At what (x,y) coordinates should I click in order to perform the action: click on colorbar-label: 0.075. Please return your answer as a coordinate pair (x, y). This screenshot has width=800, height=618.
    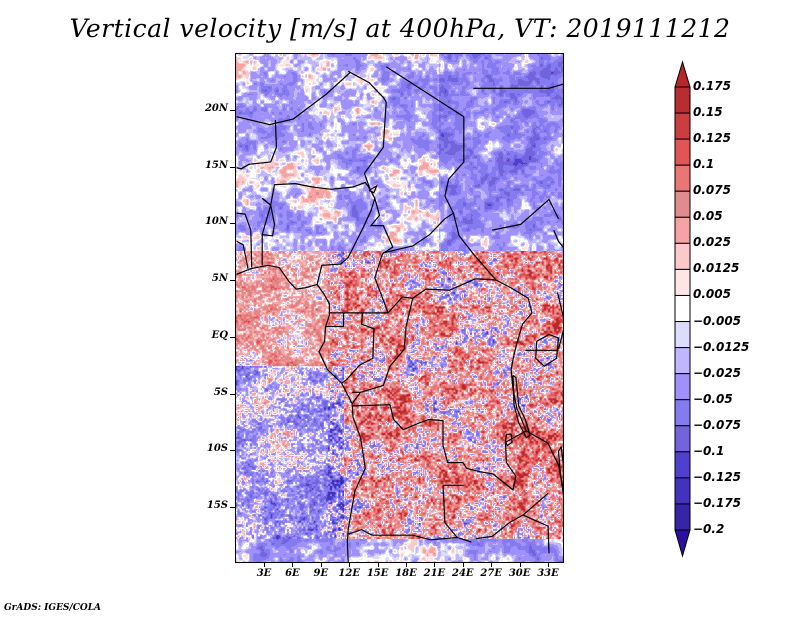
    Looking at the image, I should click on (712, 190).